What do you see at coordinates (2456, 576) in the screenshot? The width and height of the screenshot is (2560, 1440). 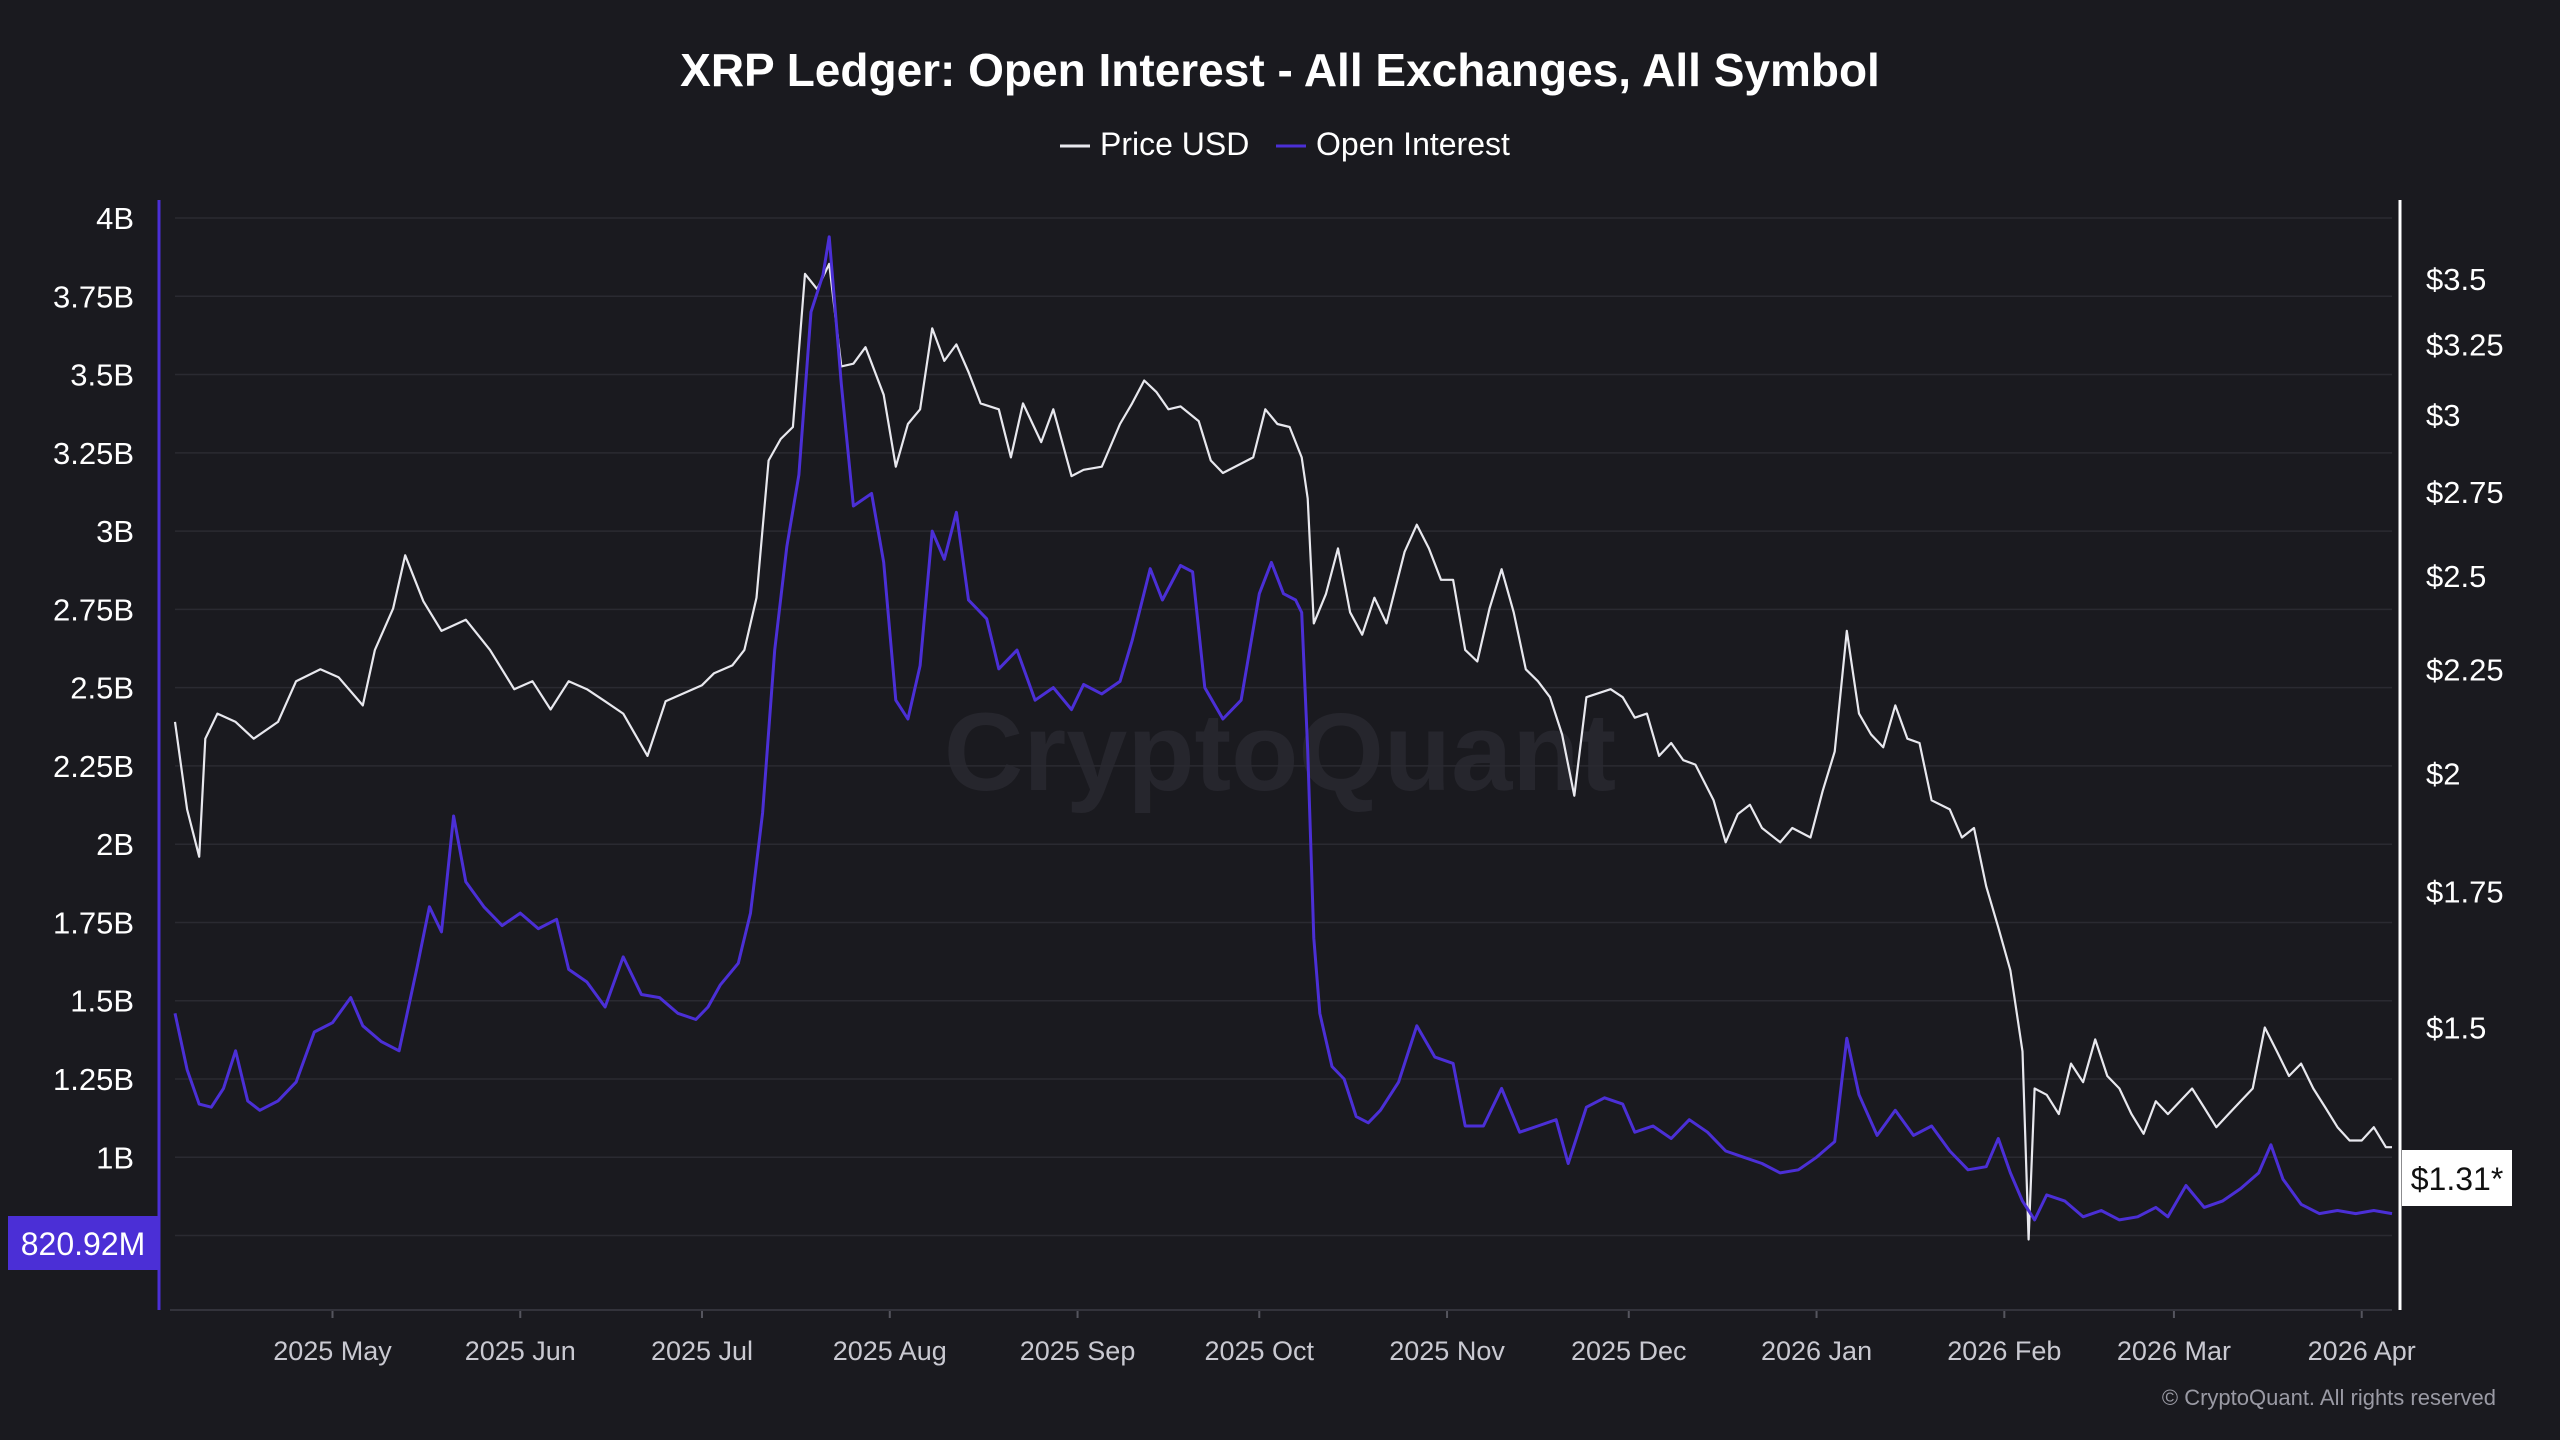 I see `y-right-tick-label: $2.5` at bounding box center [2456, 576].